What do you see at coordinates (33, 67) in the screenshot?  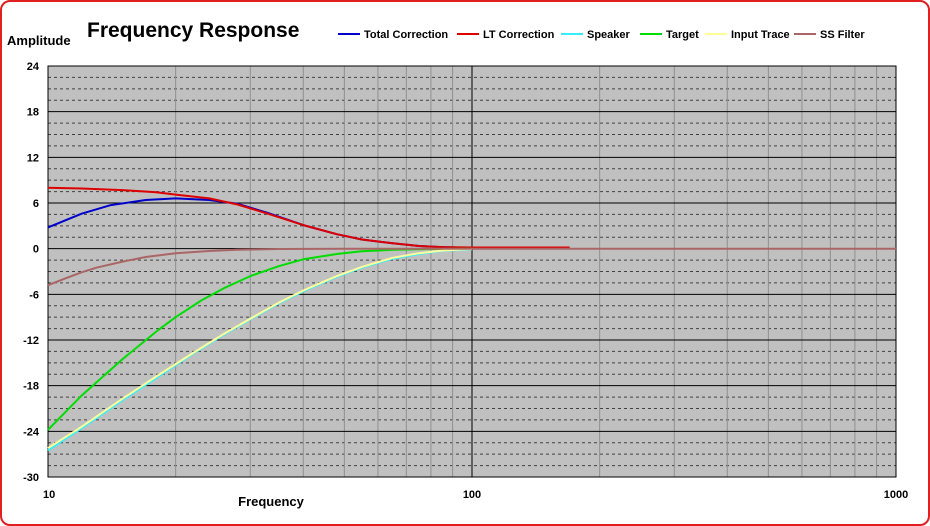 I see `y-tick-label: 24` at bounding box center [33, 67].